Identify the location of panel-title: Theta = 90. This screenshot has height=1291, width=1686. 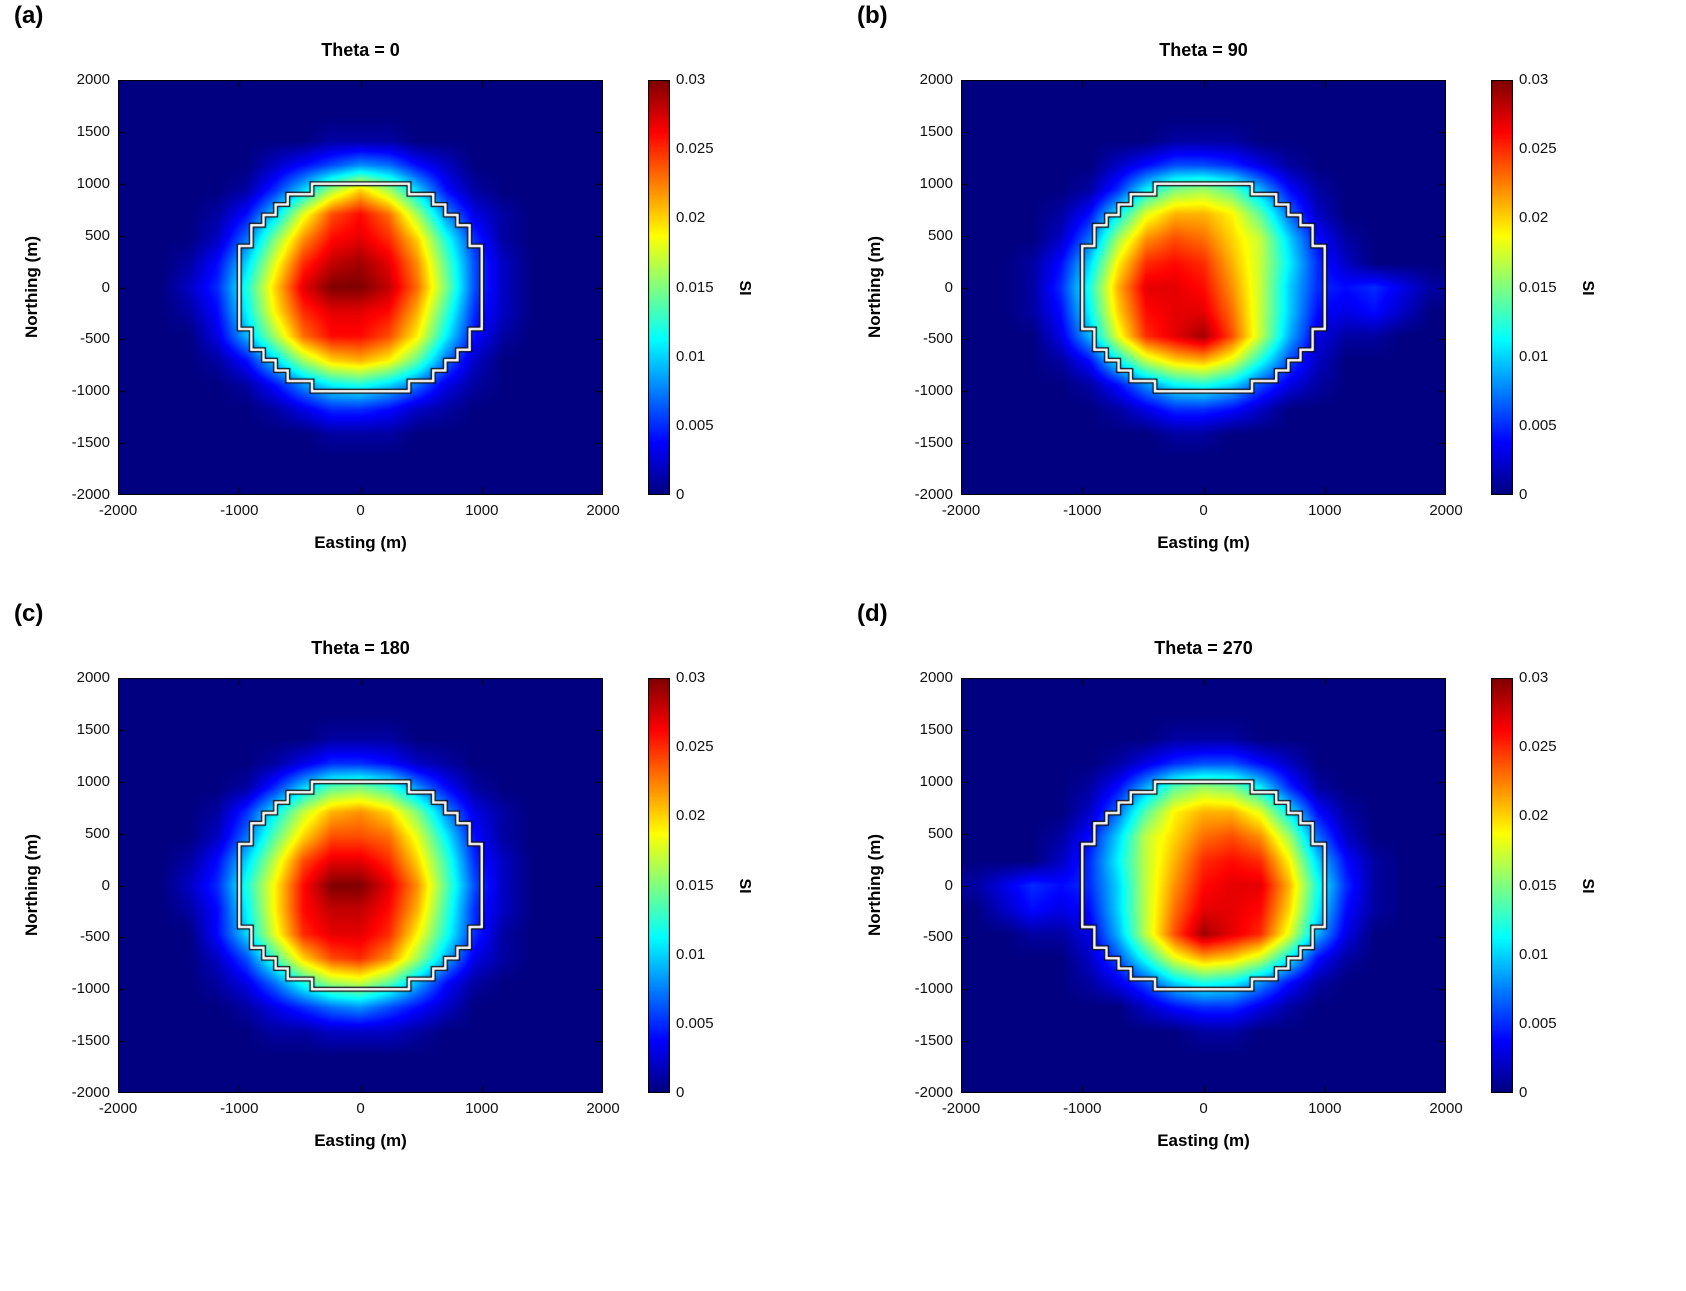
(1203, 50).